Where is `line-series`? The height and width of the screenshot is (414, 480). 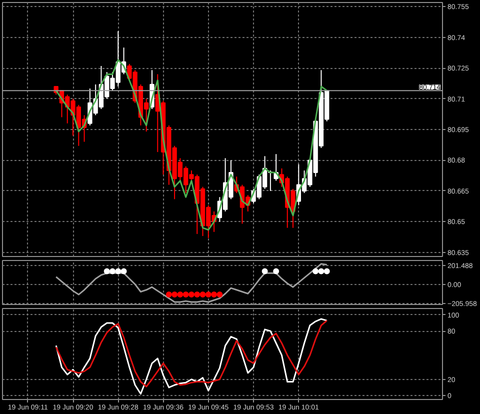 line-series is located at coordinates (191, 283).